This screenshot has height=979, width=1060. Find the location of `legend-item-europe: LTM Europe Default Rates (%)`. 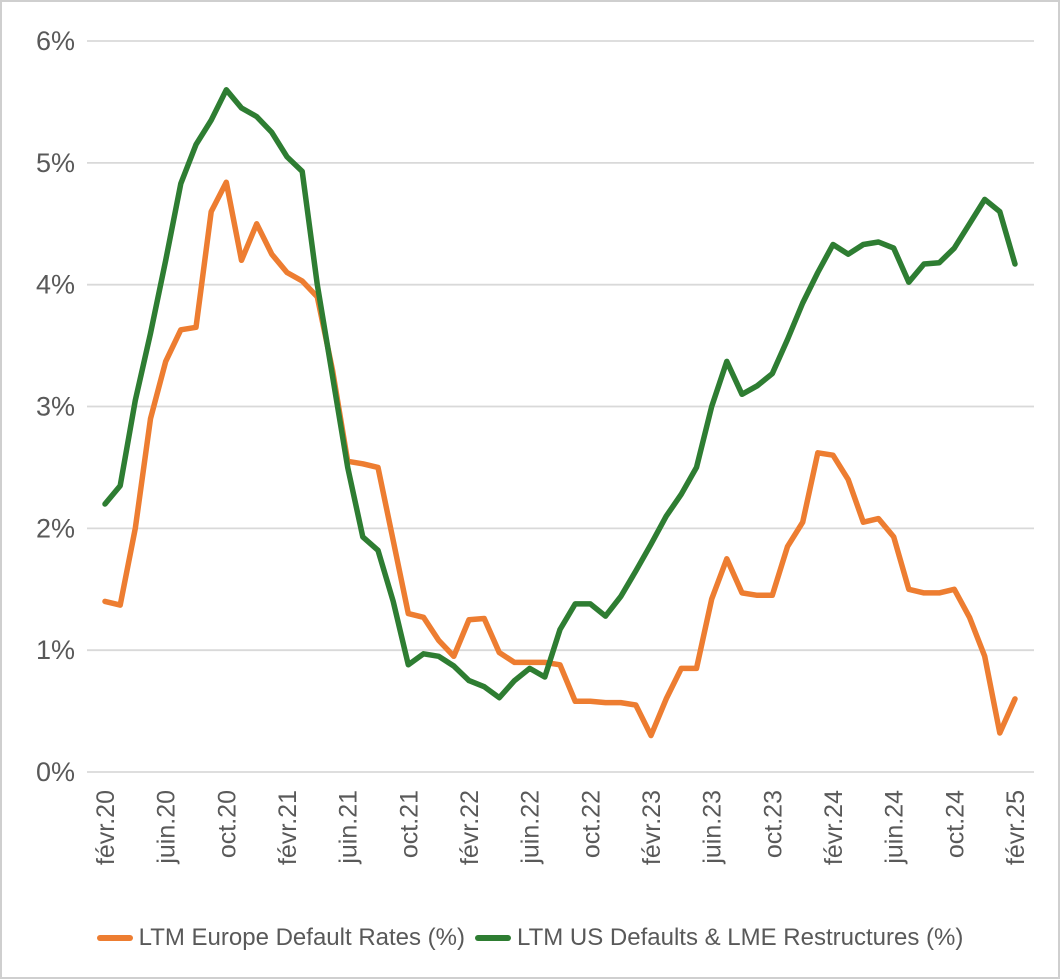

legend-item-europe: LTM Europe Default Rates (%) is located at coordinates (280, 938).